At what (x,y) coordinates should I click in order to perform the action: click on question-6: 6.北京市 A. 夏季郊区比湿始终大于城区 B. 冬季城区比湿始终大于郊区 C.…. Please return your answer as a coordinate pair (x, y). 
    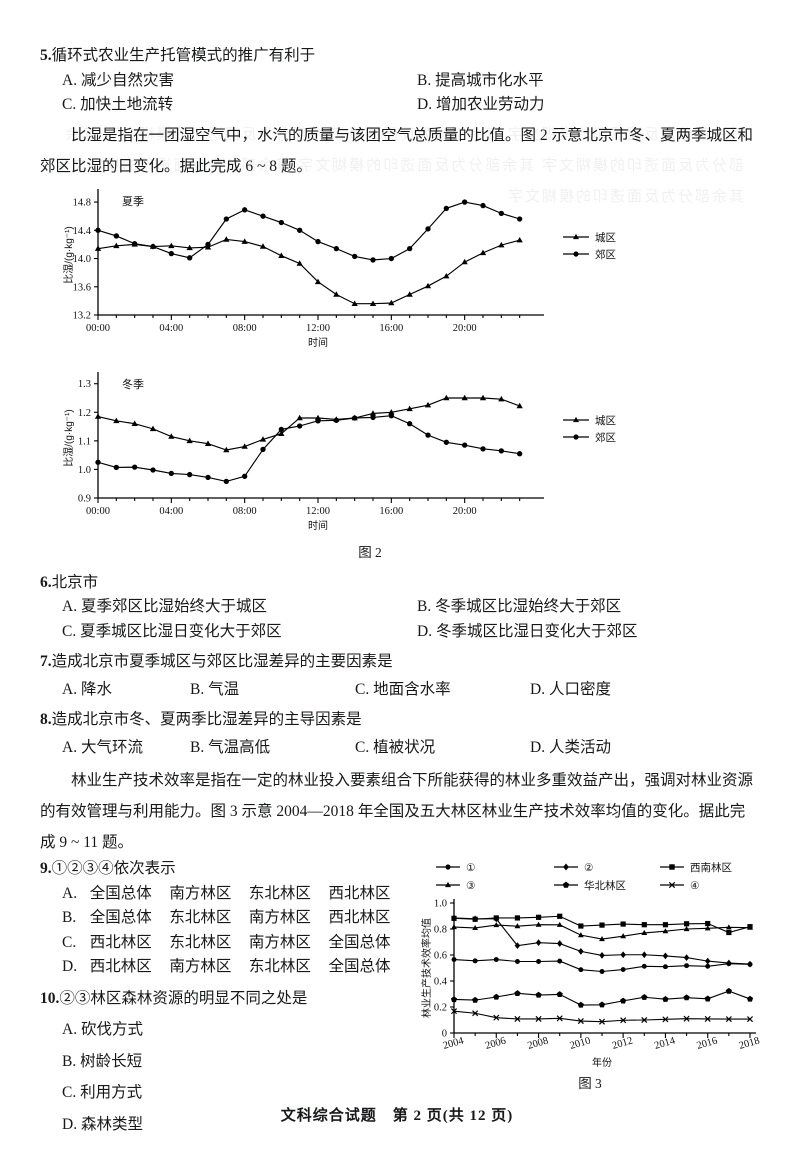
    Looking at the image, I should click on (398, 607).